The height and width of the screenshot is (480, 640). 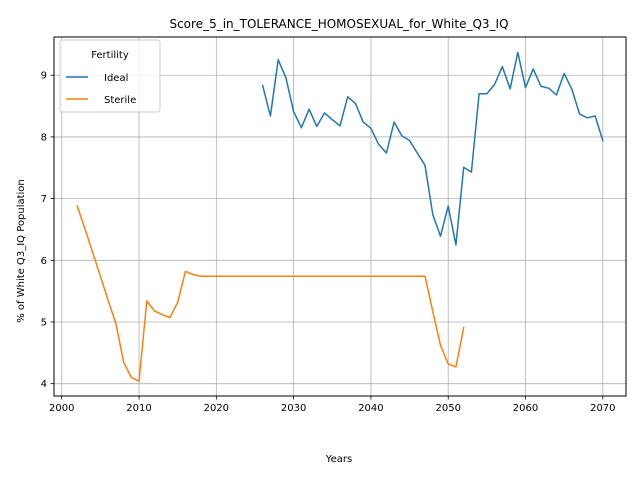 What do you see at coordinates (602, 408) in the screenshot?
I see `x-tick-label: 2070` at bounding box center [602, 408].